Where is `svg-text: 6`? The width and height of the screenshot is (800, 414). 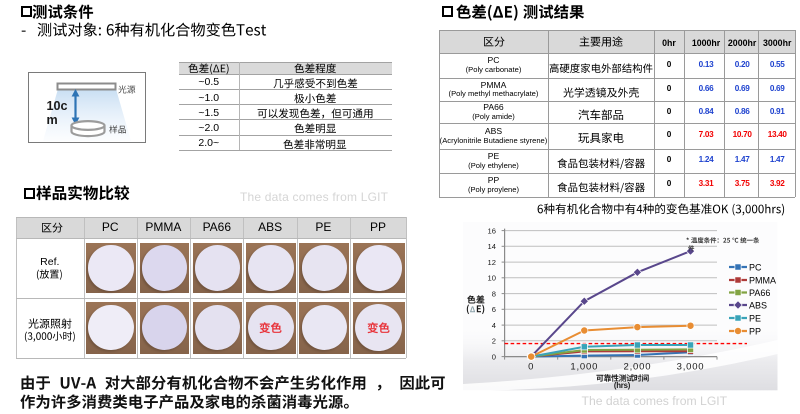
svg-text: 6 is located at coordinates (494, 309).